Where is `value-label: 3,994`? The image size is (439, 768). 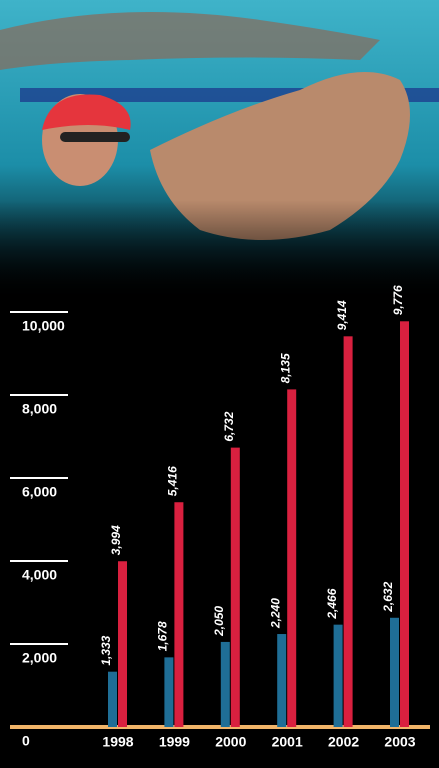 value-label: 3,994 is located at coordinates (116, 540).